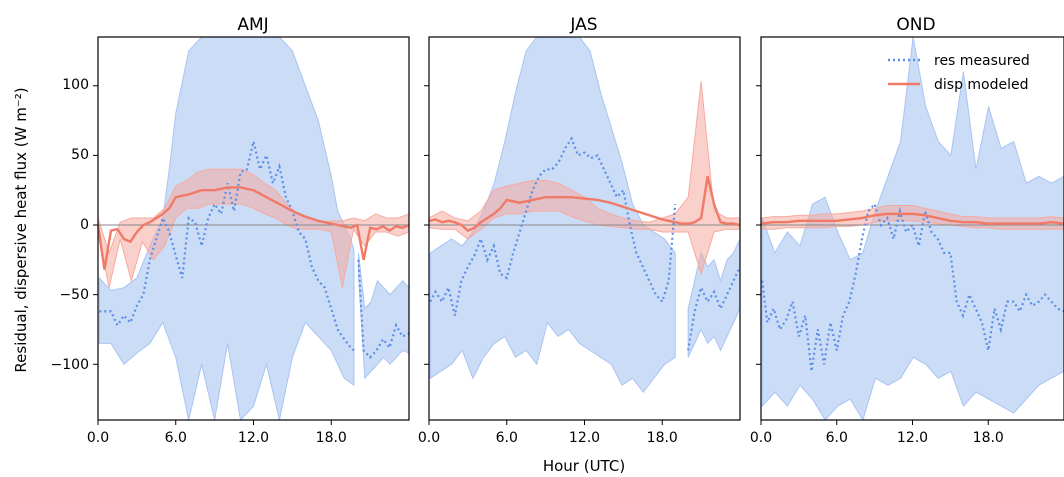 Image resolution: width=1064 pixels, height=477 pixels. What do you see at coordinates (981, 85) in the screenshot?
I see `legend-label-disp-modeled: disp modeled` at bounding box center [981, 85].